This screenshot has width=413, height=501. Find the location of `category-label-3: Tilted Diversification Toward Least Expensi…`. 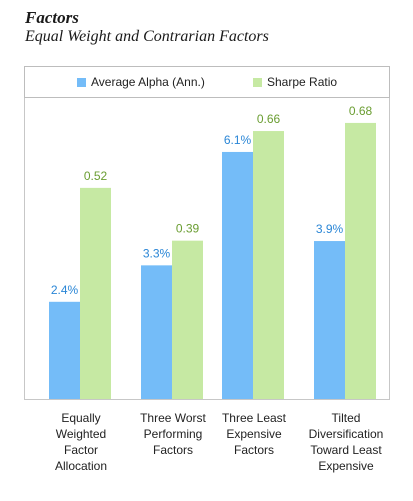

category-label-3: Tilted Diversification Toward Least Expensi… is located at coordinates (346, 442).